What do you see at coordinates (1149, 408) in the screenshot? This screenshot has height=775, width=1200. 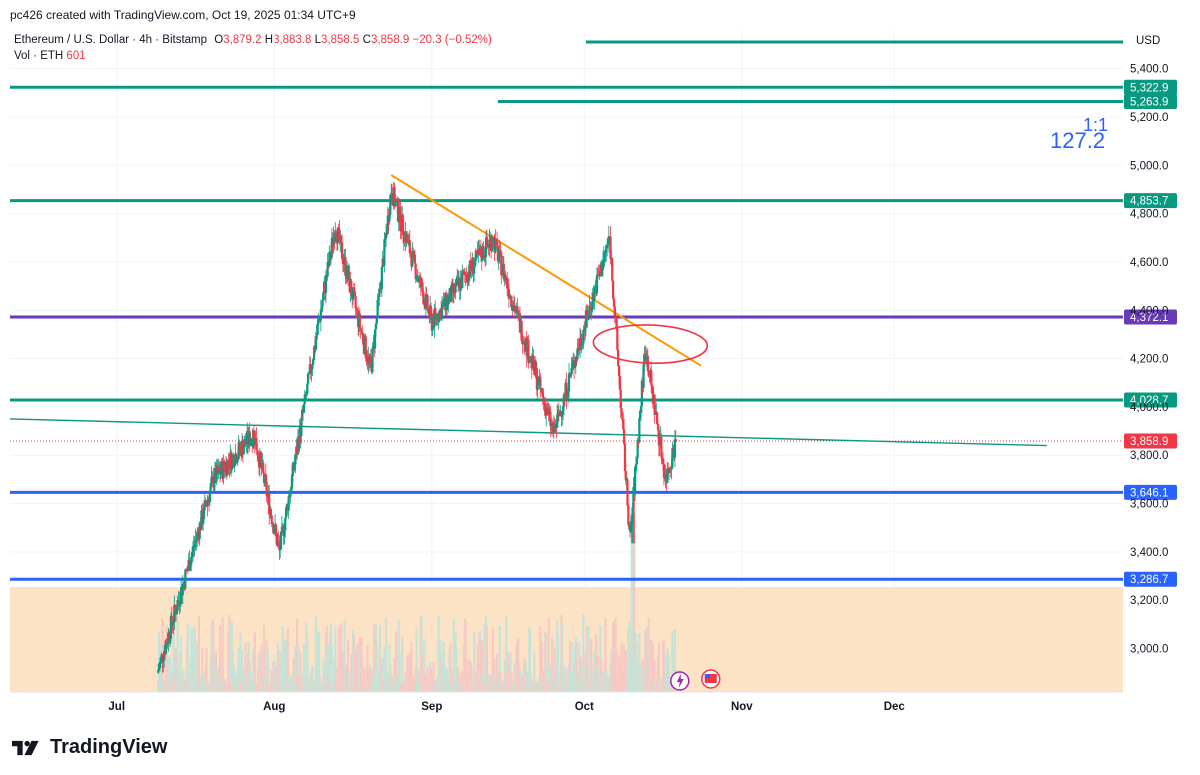 I see `price-tick-label: 4,000.0` at bounding box center [1149, 408].